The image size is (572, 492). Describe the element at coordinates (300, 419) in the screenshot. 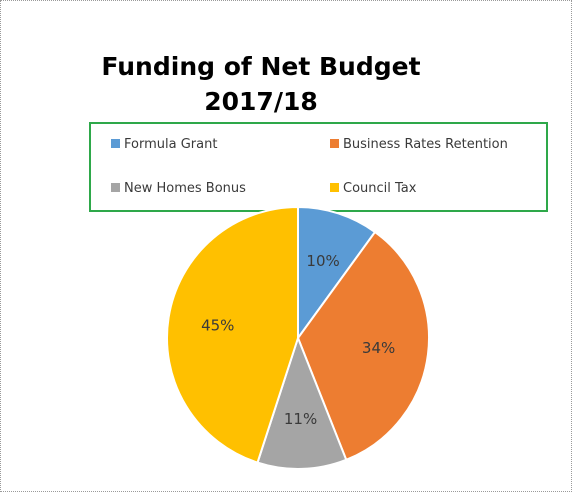

I see `data-label-new-homes-bonus: 11%` at that location.